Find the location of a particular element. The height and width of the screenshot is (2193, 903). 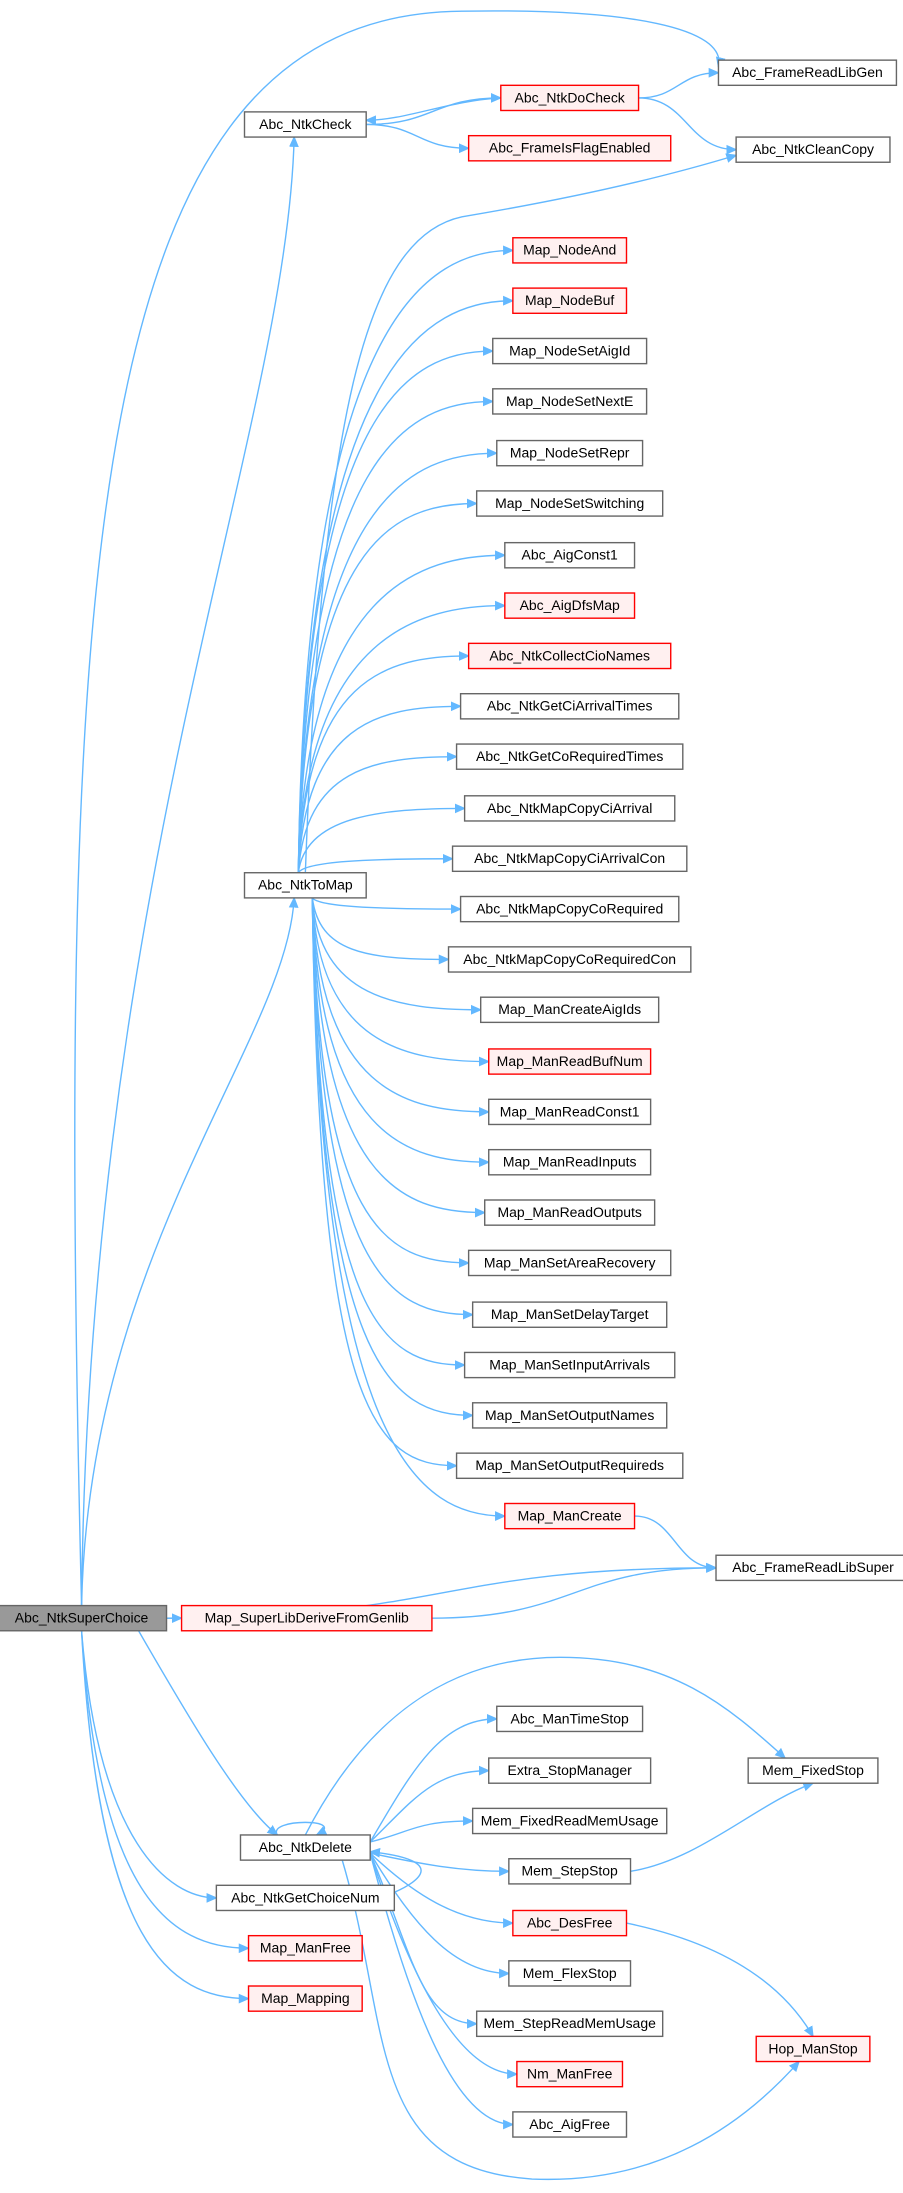

node-label: Nm_ManFree is located at coordinates (570, 2074).